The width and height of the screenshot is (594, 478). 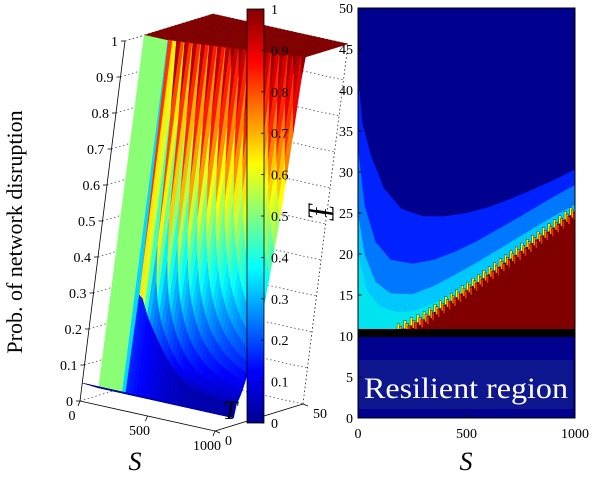 I want to click on t-tick-label: 50, so click(x=320, y=414).